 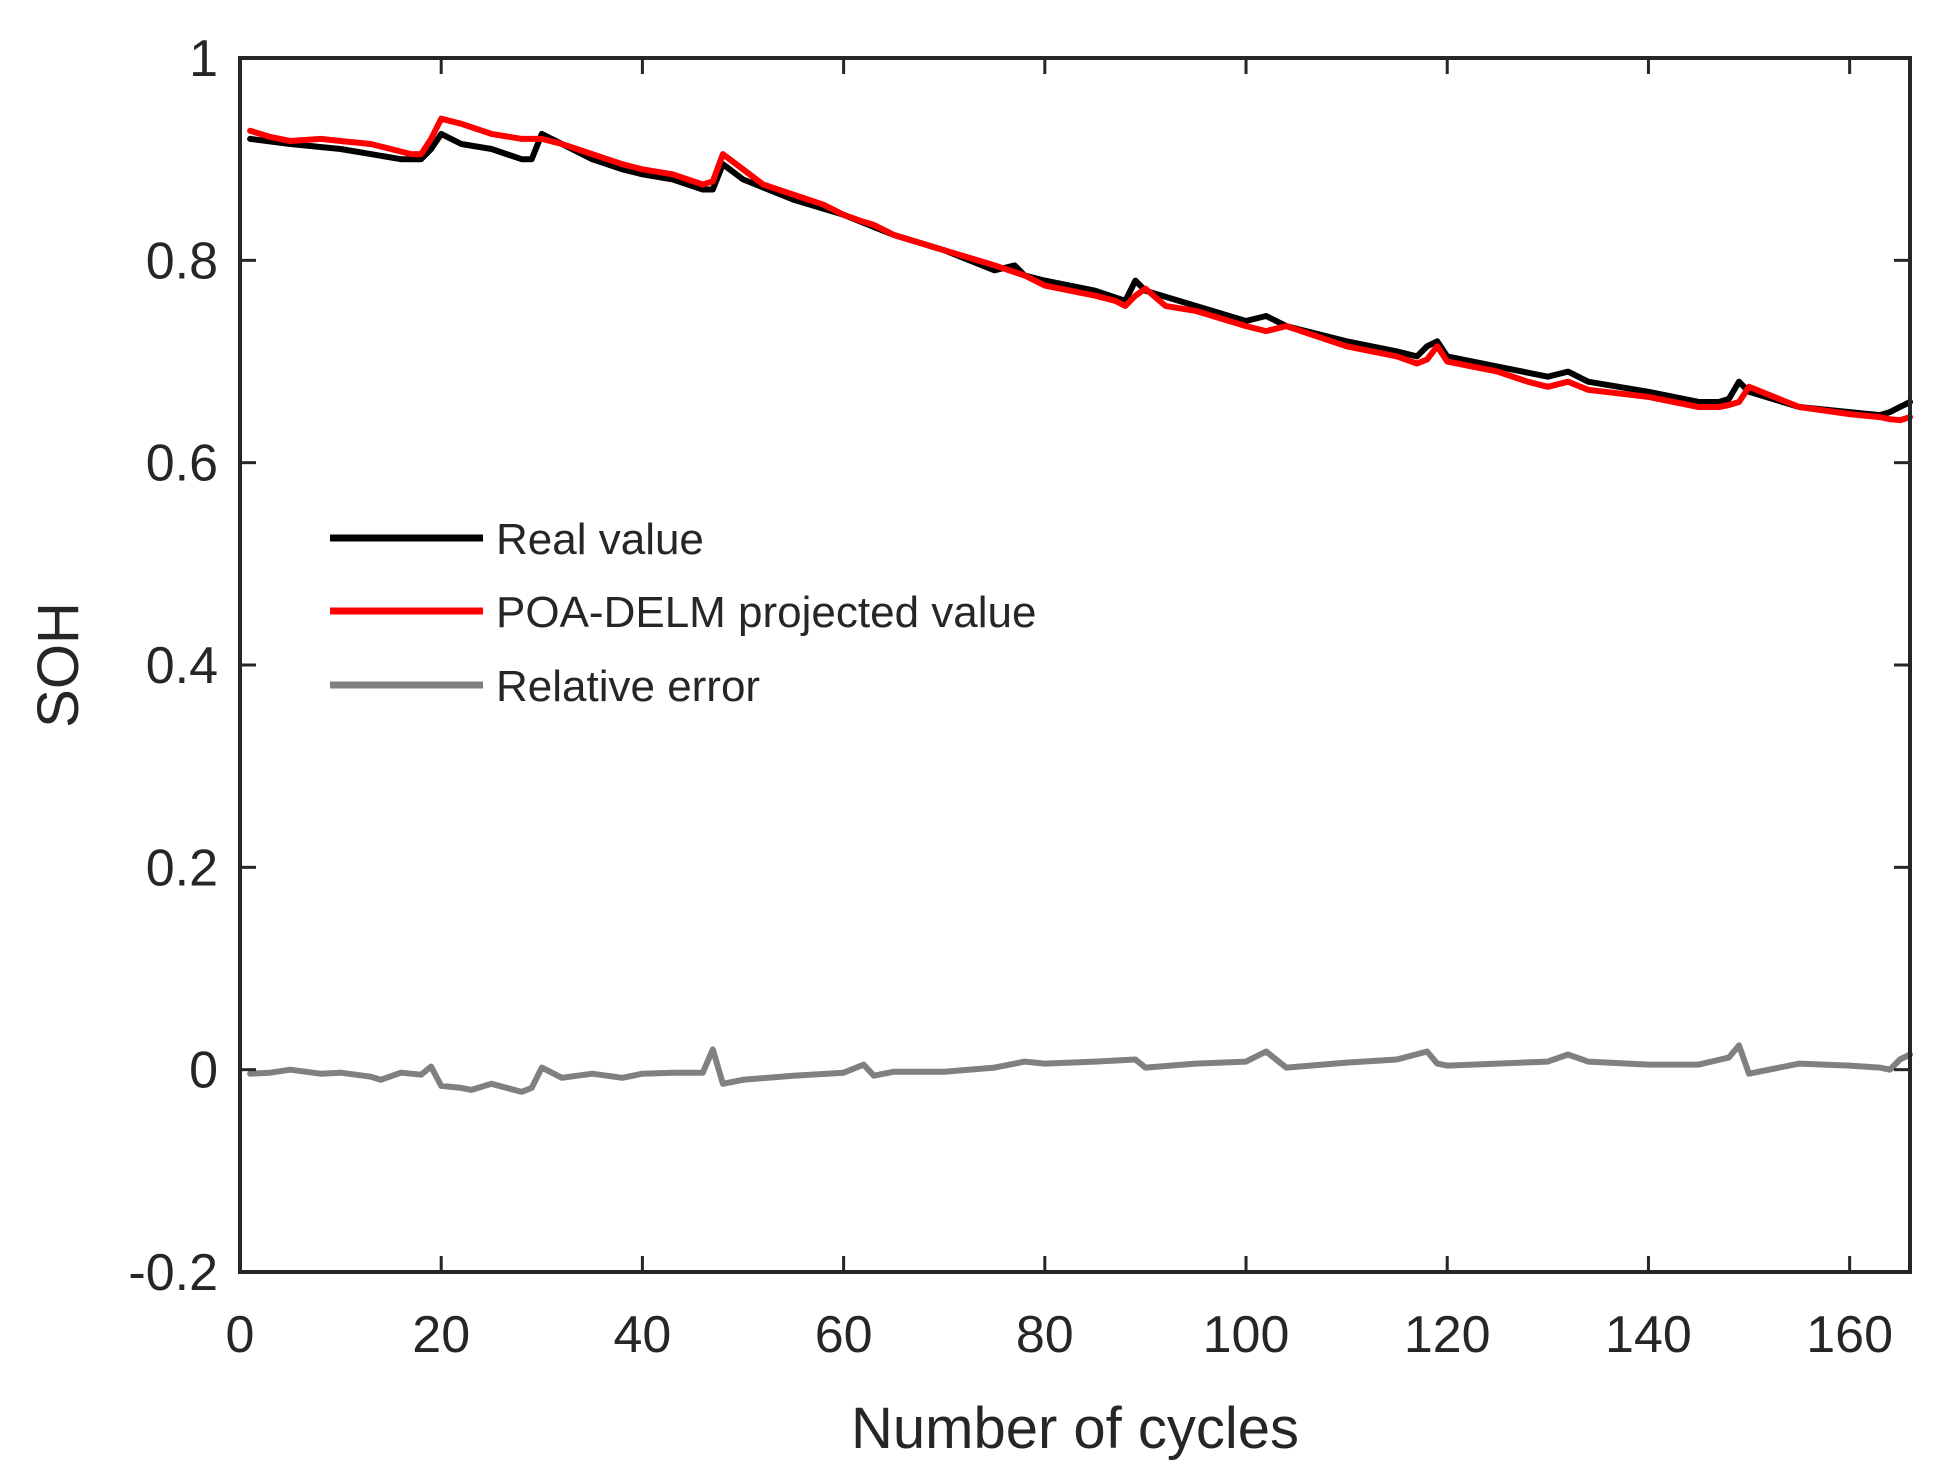 I want to click on x-axis-title: Number of cycles, so click(x=1075, y=1428).